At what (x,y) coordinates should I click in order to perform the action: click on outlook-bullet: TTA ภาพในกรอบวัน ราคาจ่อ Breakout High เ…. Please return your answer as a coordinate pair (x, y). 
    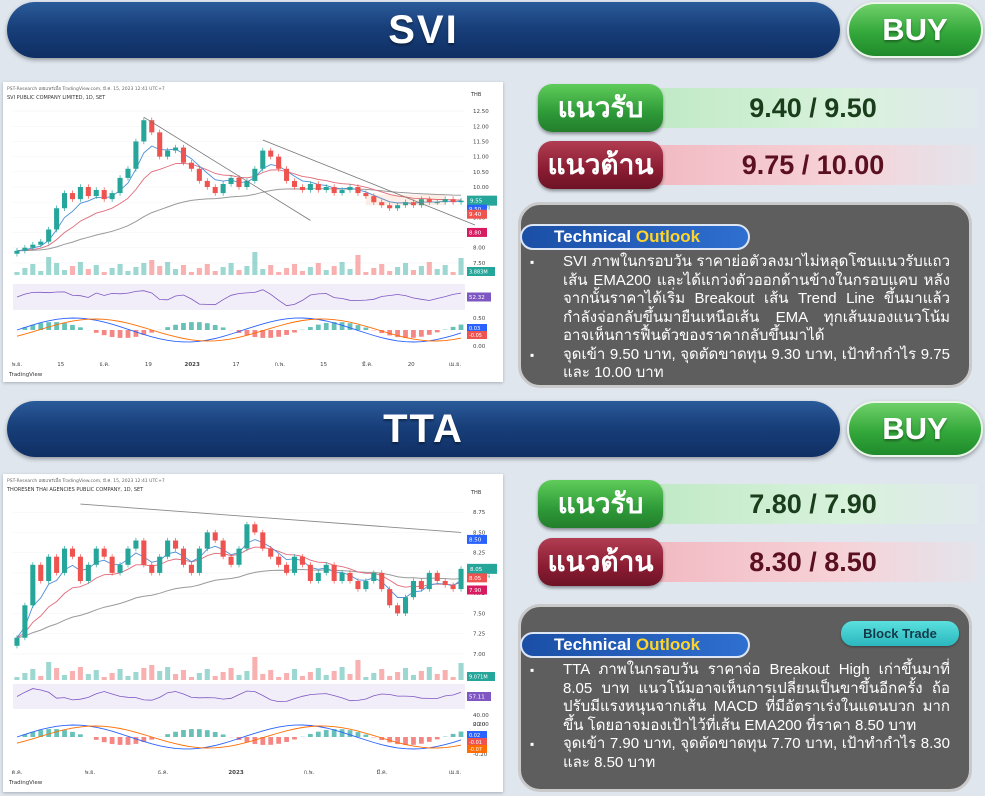
    Looking at the image, I should click on (740, 698).